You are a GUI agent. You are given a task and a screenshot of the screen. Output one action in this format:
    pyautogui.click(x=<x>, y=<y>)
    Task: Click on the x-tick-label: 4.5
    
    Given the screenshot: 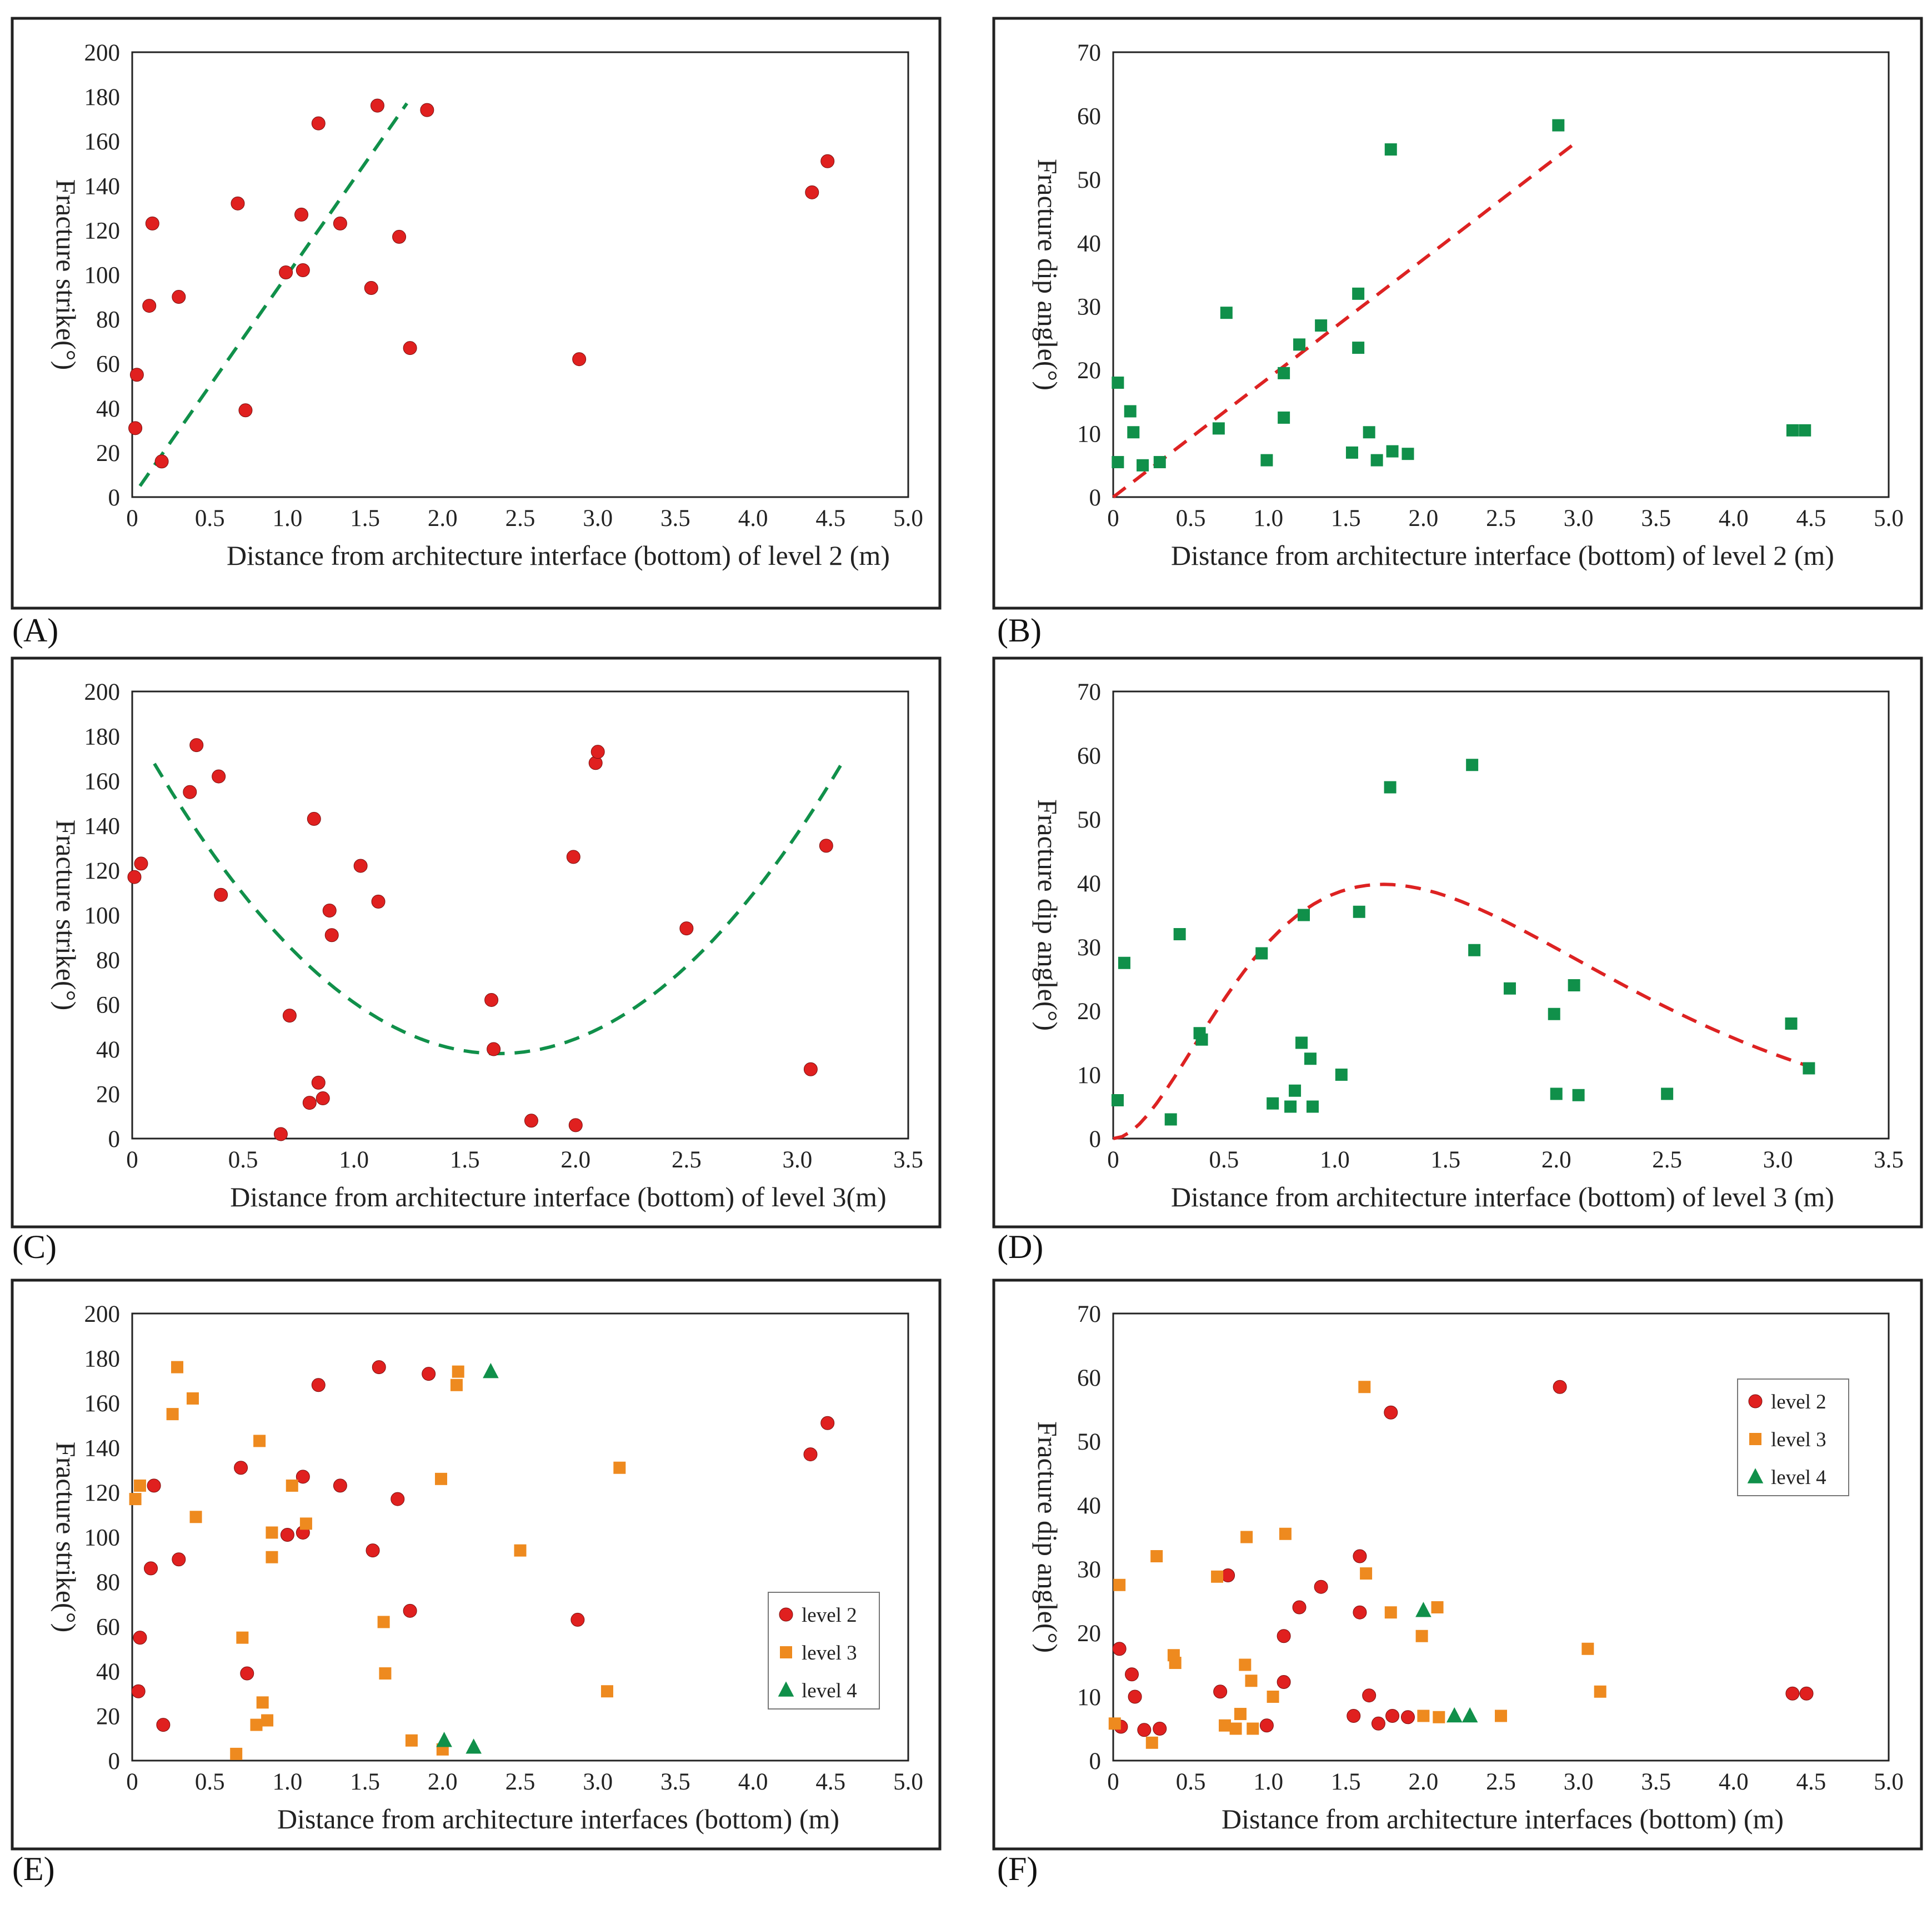 What is the action you would take?
    pyautogui.click(x=1811, y=518)
    